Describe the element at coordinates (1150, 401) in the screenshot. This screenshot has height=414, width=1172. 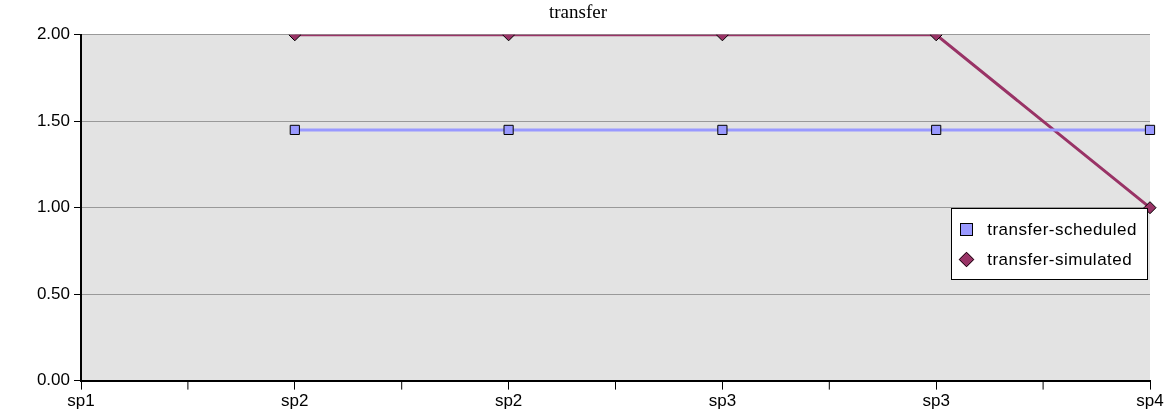
I see `x-tick-label: sp4` at that location.